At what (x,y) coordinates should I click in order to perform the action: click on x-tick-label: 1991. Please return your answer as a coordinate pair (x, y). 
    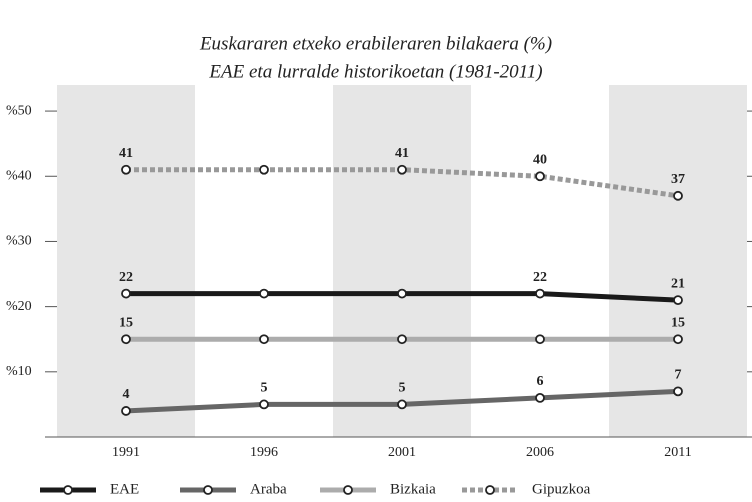
    Looking at the image, I should click on (126, 452).